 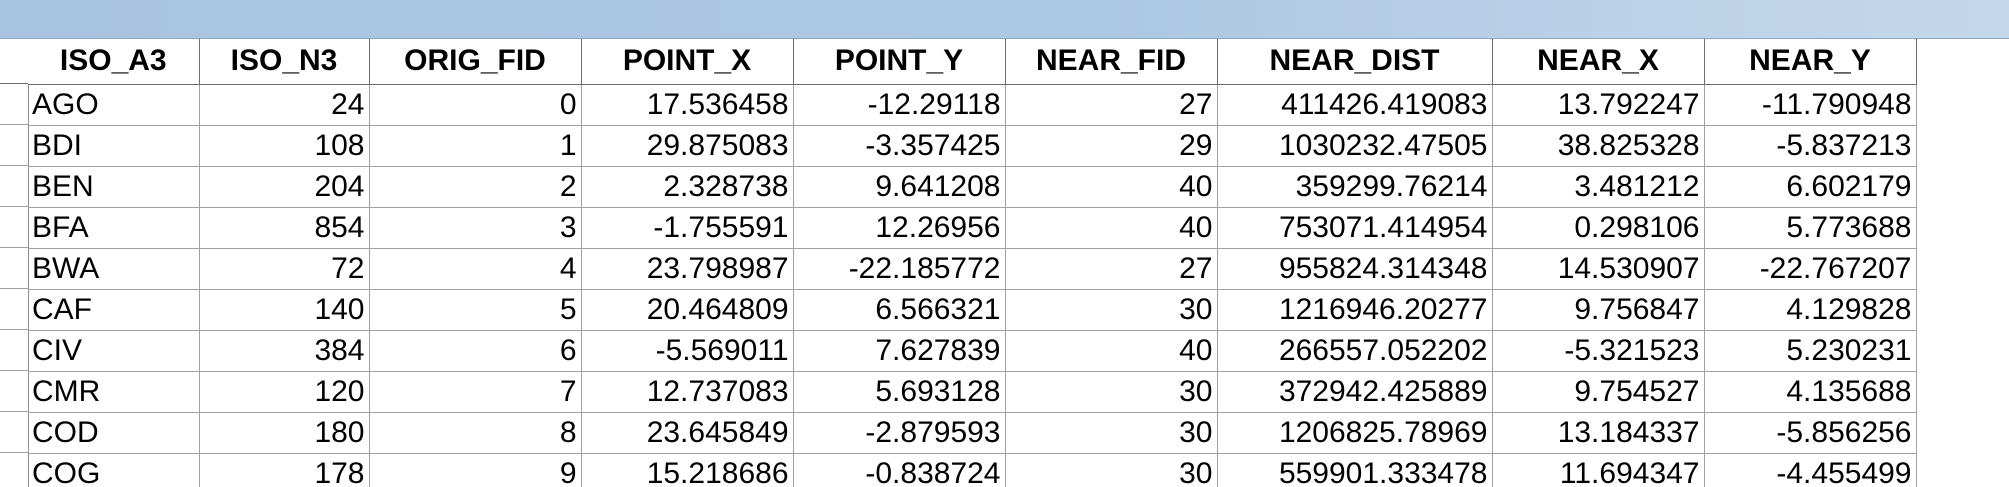 What do you see at coordinates (1355, 146) in the screenshot?
I see `table-cell-near-dist: 1030232.47505` at bounding box center [1355, 146].